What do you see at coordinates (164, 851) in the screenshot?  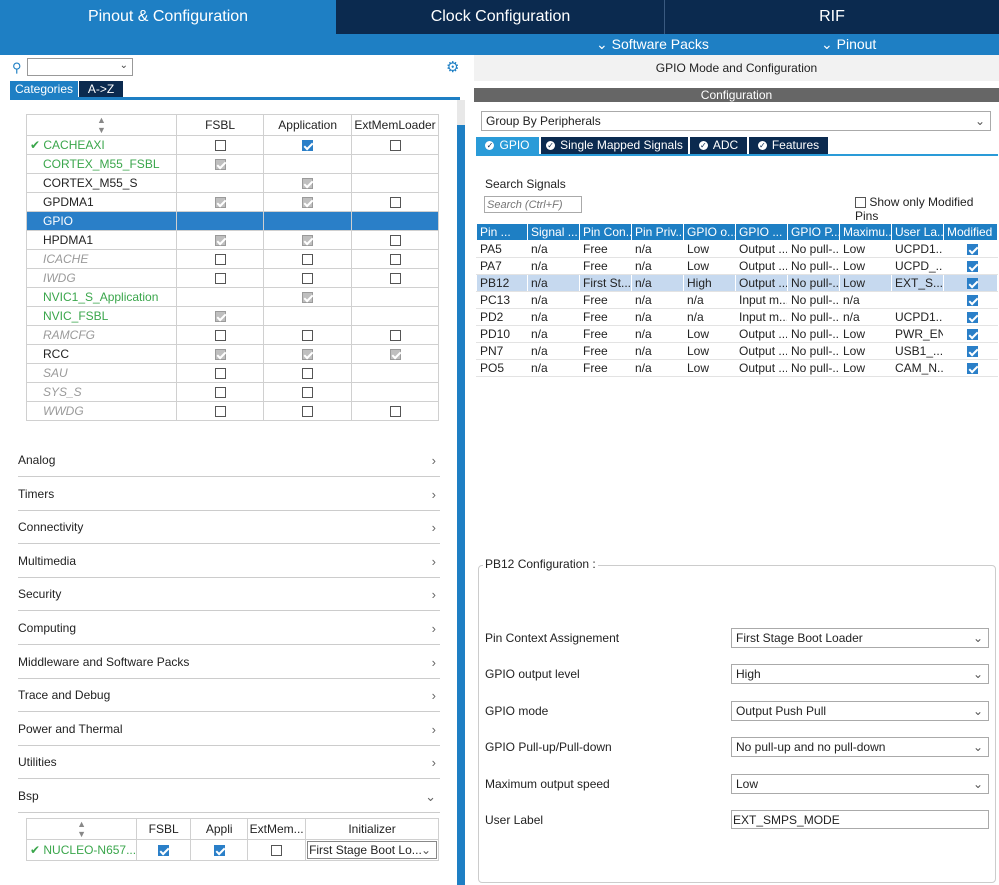 I see `bsp-fsbl-checkbox` at bounding box center [164, 851].